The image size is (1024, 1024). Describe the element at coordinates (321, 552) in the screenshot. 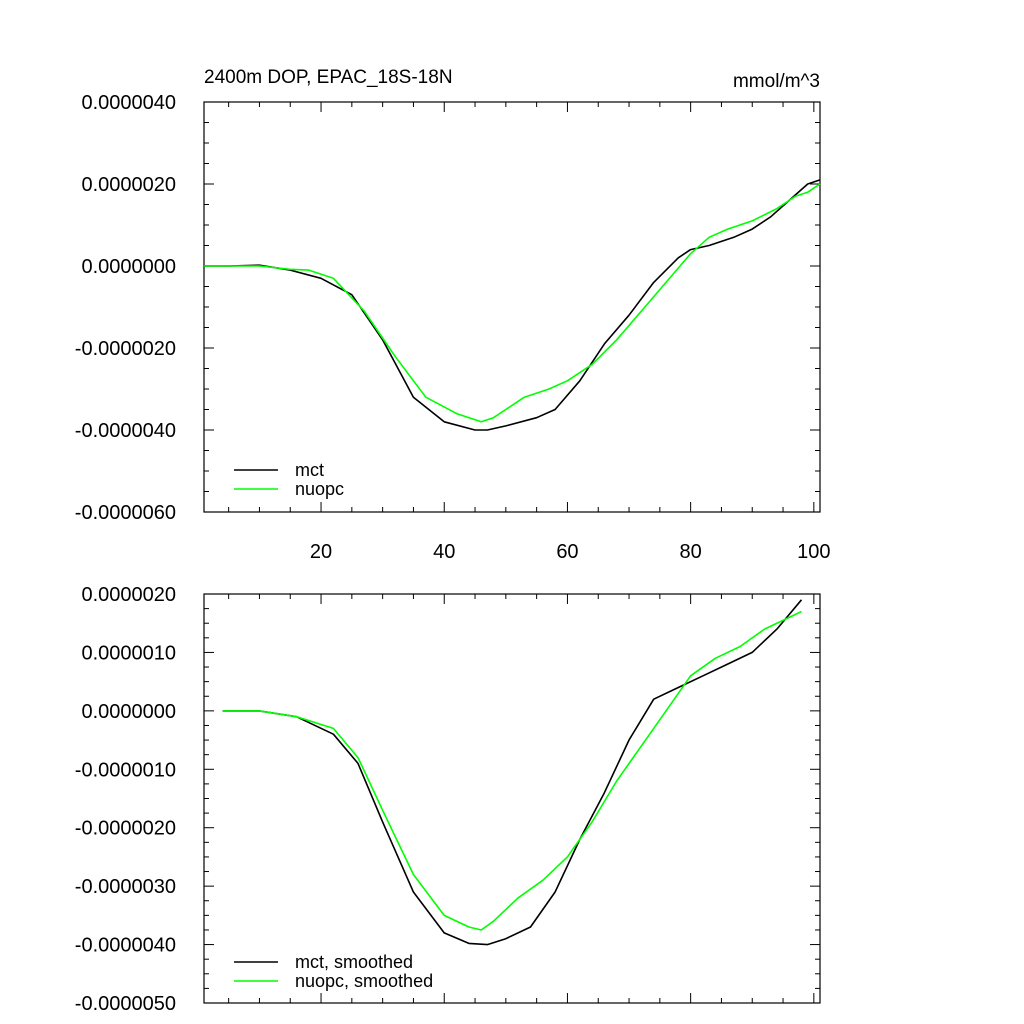

I see `top-x-tick-label: 20` at that location.